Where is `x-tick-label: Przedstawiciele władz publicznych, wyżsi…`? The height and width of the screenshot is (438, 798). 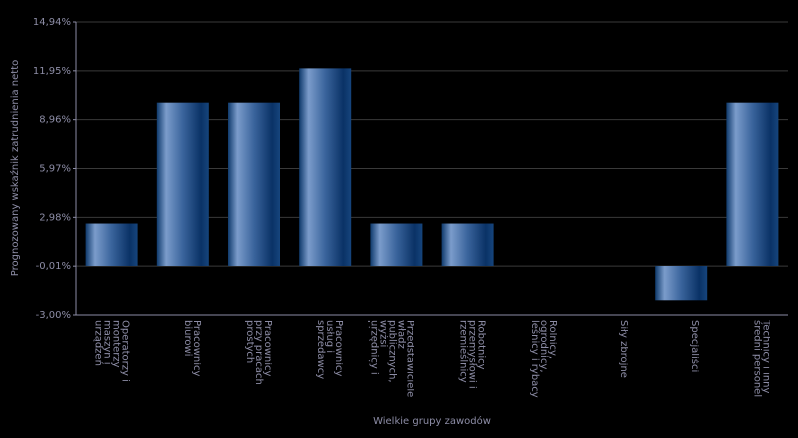 x-tick-label: Przedstawiciele władz publicznych, wyżsi… is located at coordinates (391, 359).